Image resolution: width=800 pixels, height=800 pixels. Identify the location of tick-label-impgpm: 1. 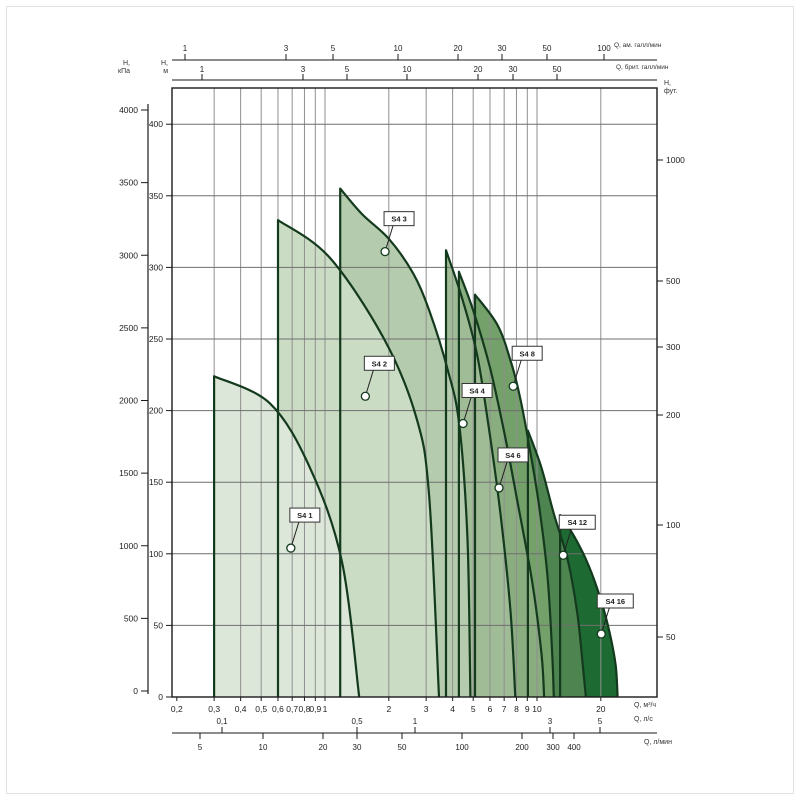
(202, 69).